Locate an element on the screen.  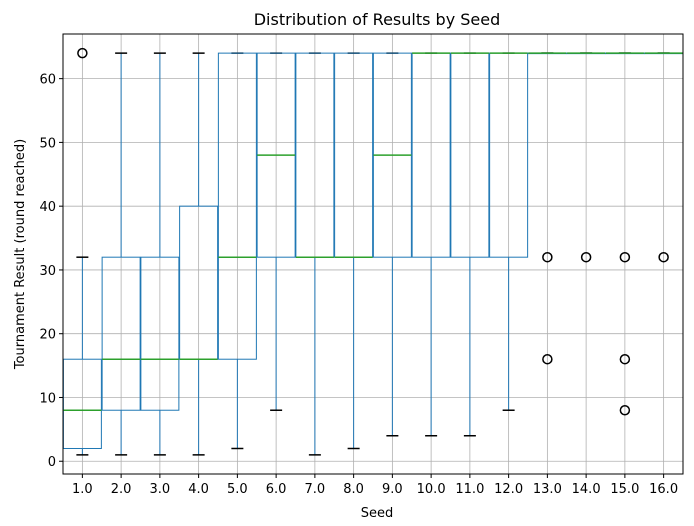
box-seed-12.0 is located at coordinates (509, 231).